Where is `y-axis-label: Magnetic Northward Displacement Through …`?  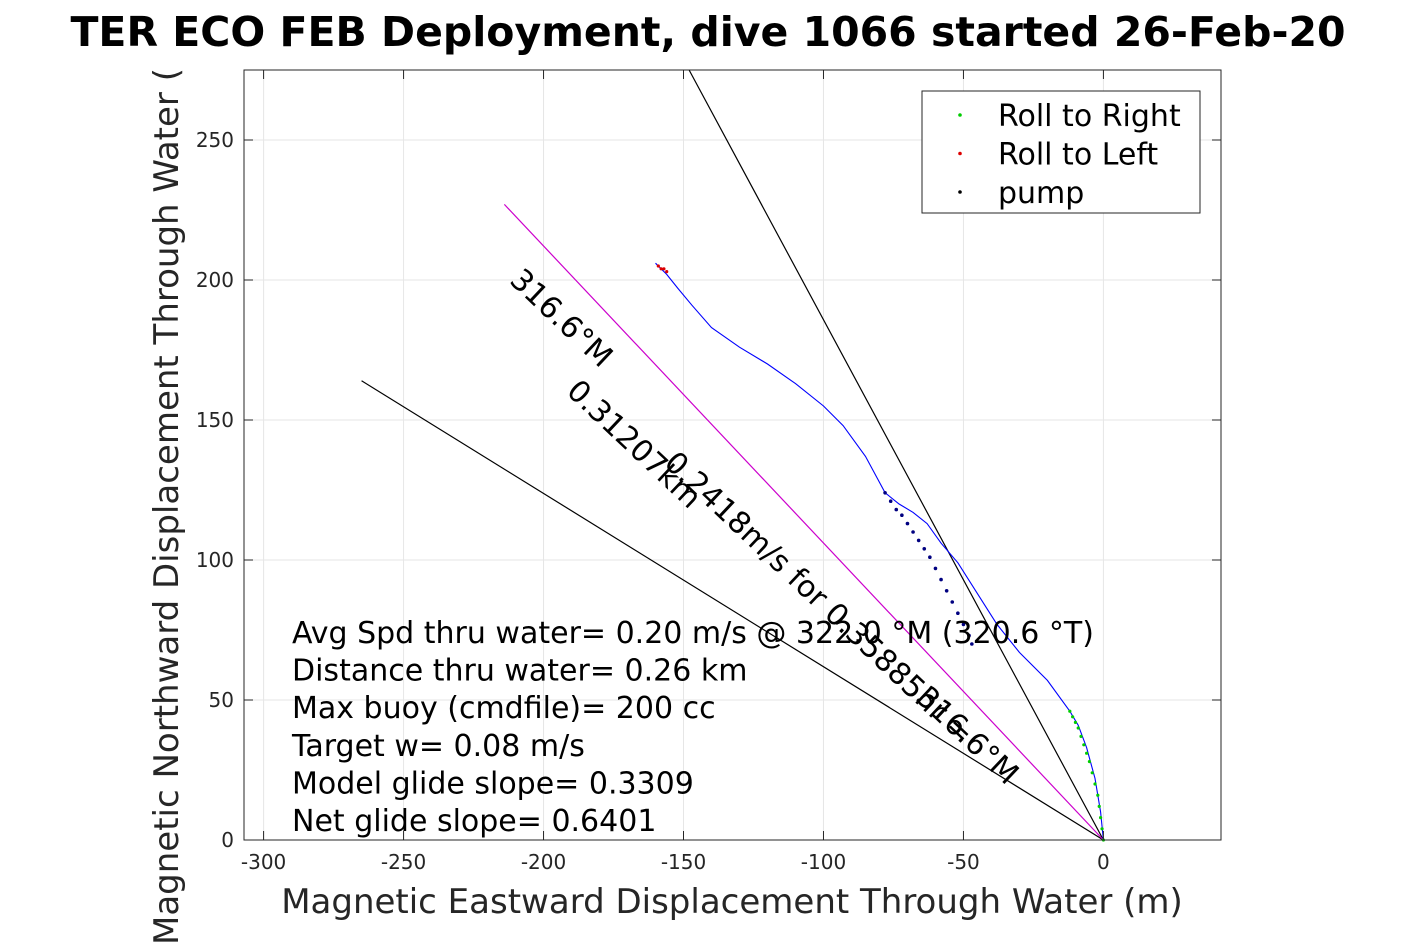
y-axis-label: Magnetic Northward Displacement Through … is located at coordinates (167, 506).